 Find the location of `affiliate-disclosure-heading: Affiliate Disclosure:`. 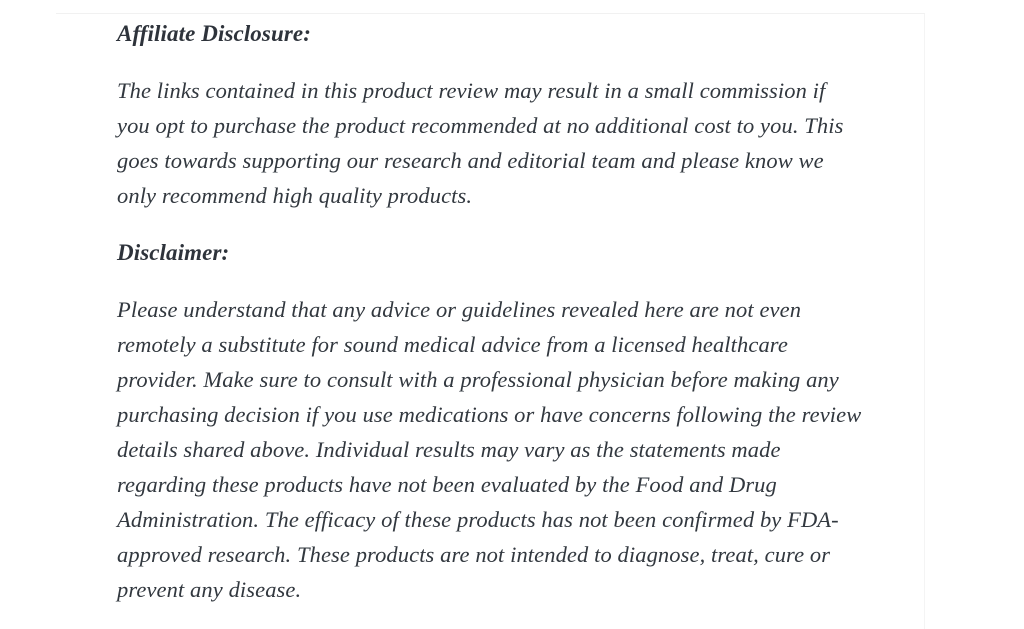

affiliate-disclosure-heading: Affiliate Disclosure: is located at coordinates (214, 33).